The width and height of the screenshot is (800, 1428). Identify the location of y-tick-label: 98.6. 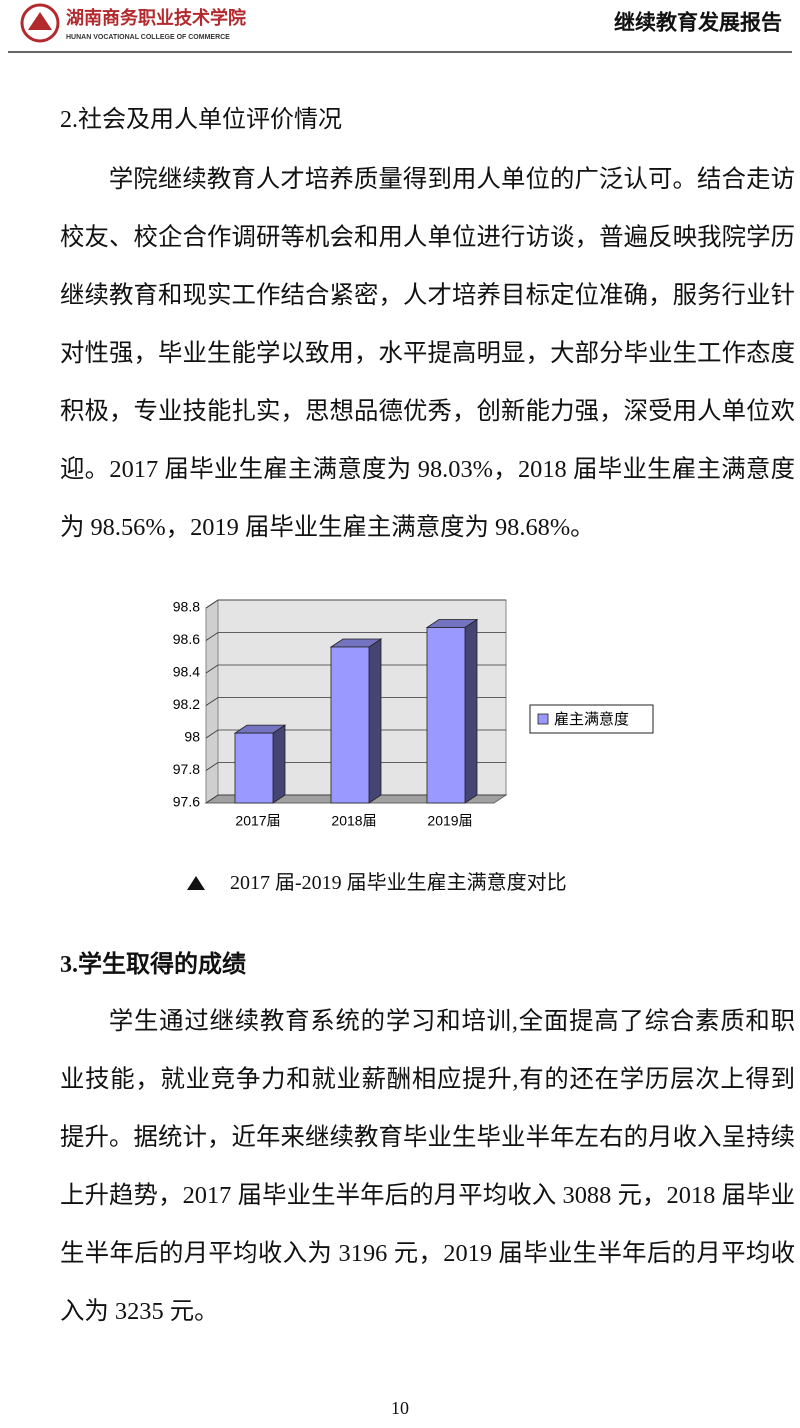
(186, 639).